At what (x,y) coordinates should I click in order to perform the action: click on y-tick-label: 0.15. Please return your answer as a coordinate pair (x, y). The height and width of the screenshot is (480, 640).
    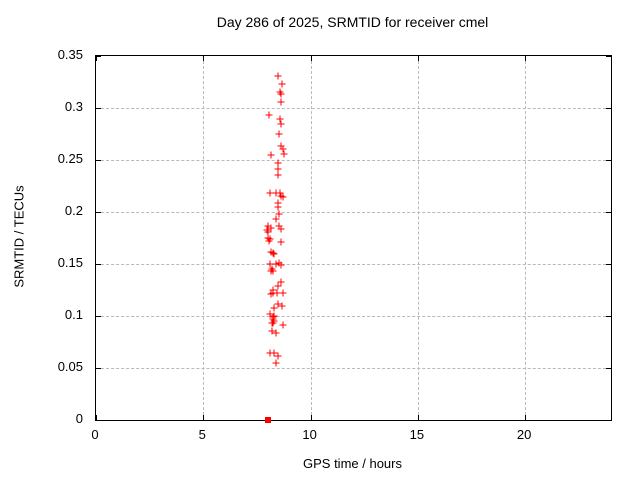
    Looking at the image, I should click on (70, 262).